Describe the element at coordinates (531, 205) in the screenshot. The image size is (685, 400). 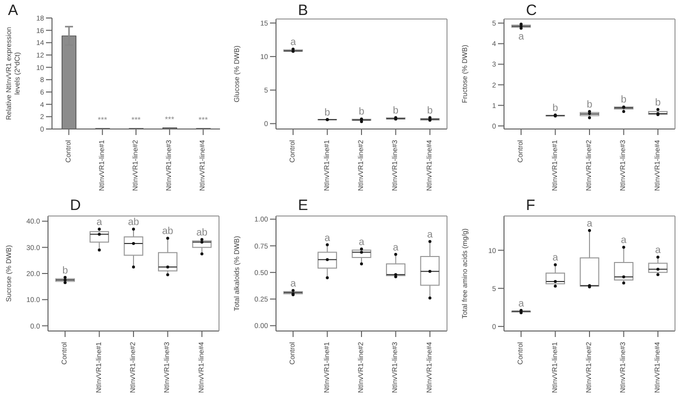
I see `chart-title: F` at that location.